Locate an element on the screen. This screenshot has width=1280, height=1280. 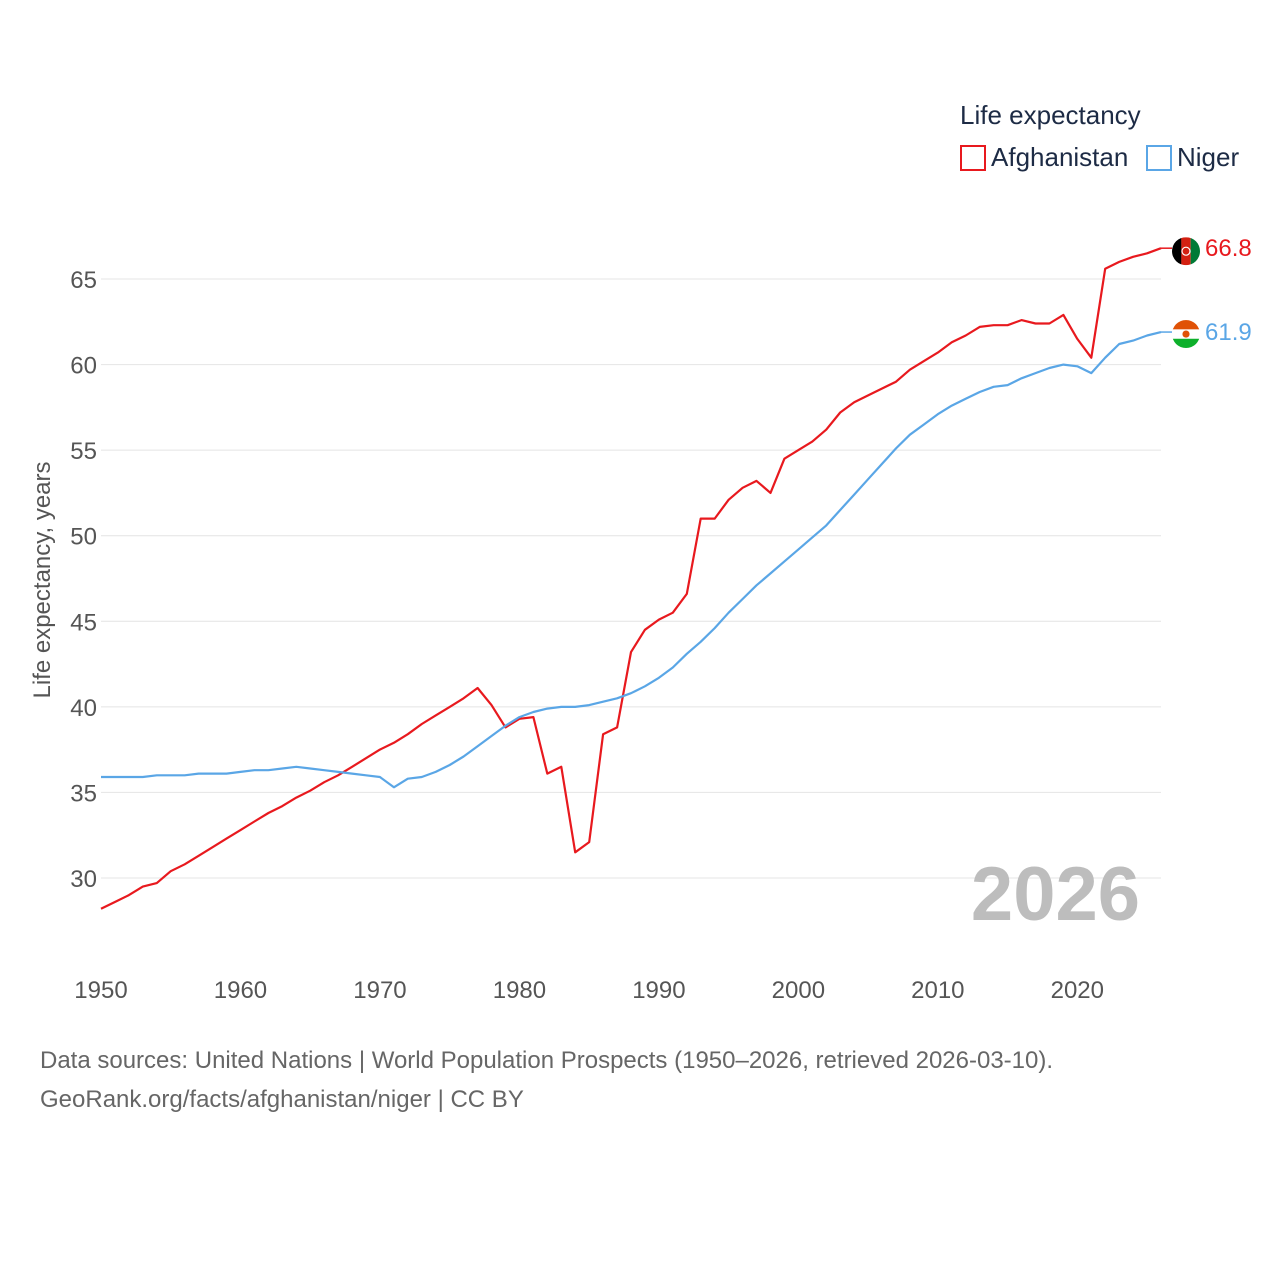
end-value-afghanistan: 66.8 is located at coordinates (1228, 248).